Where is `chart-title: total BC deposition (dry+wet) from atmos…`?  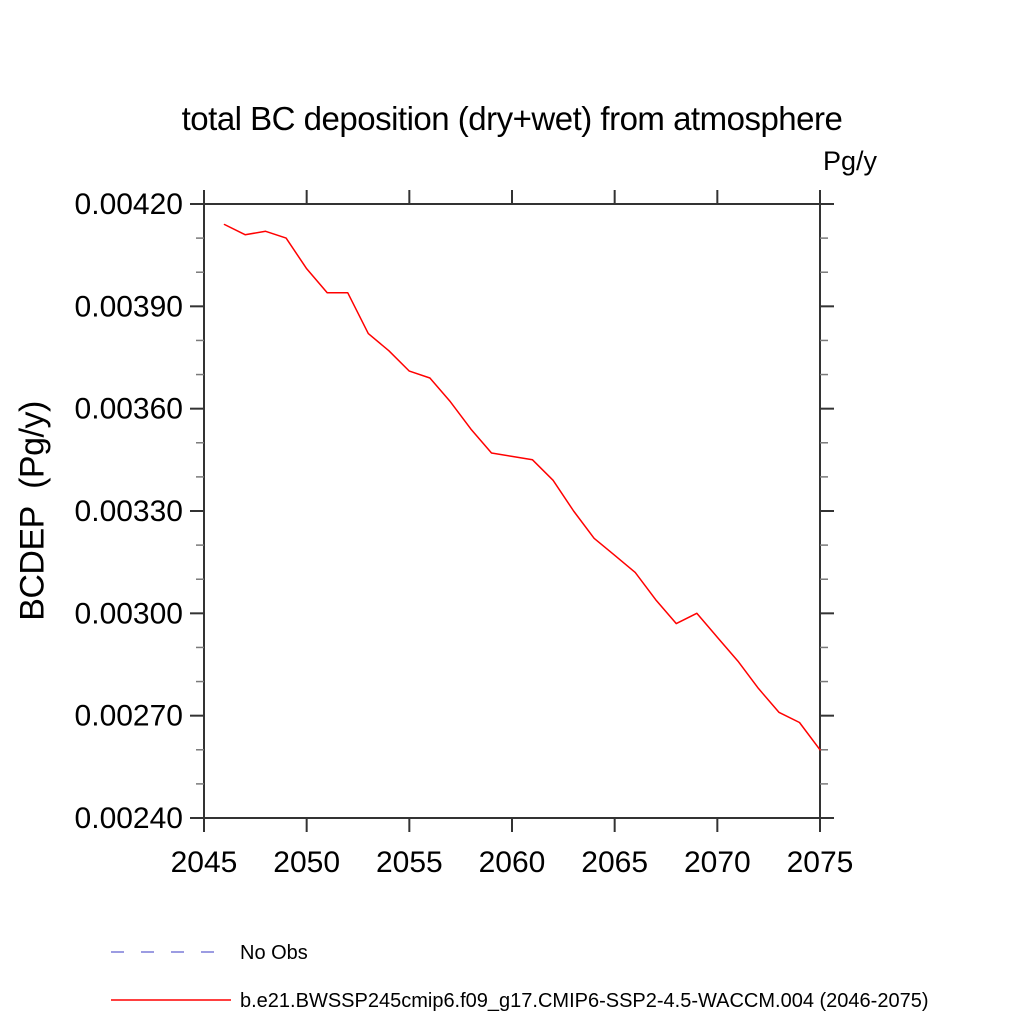
chart-title: total BC deposition (dry+wet) from atmos… is located at coordinates (512, 118).